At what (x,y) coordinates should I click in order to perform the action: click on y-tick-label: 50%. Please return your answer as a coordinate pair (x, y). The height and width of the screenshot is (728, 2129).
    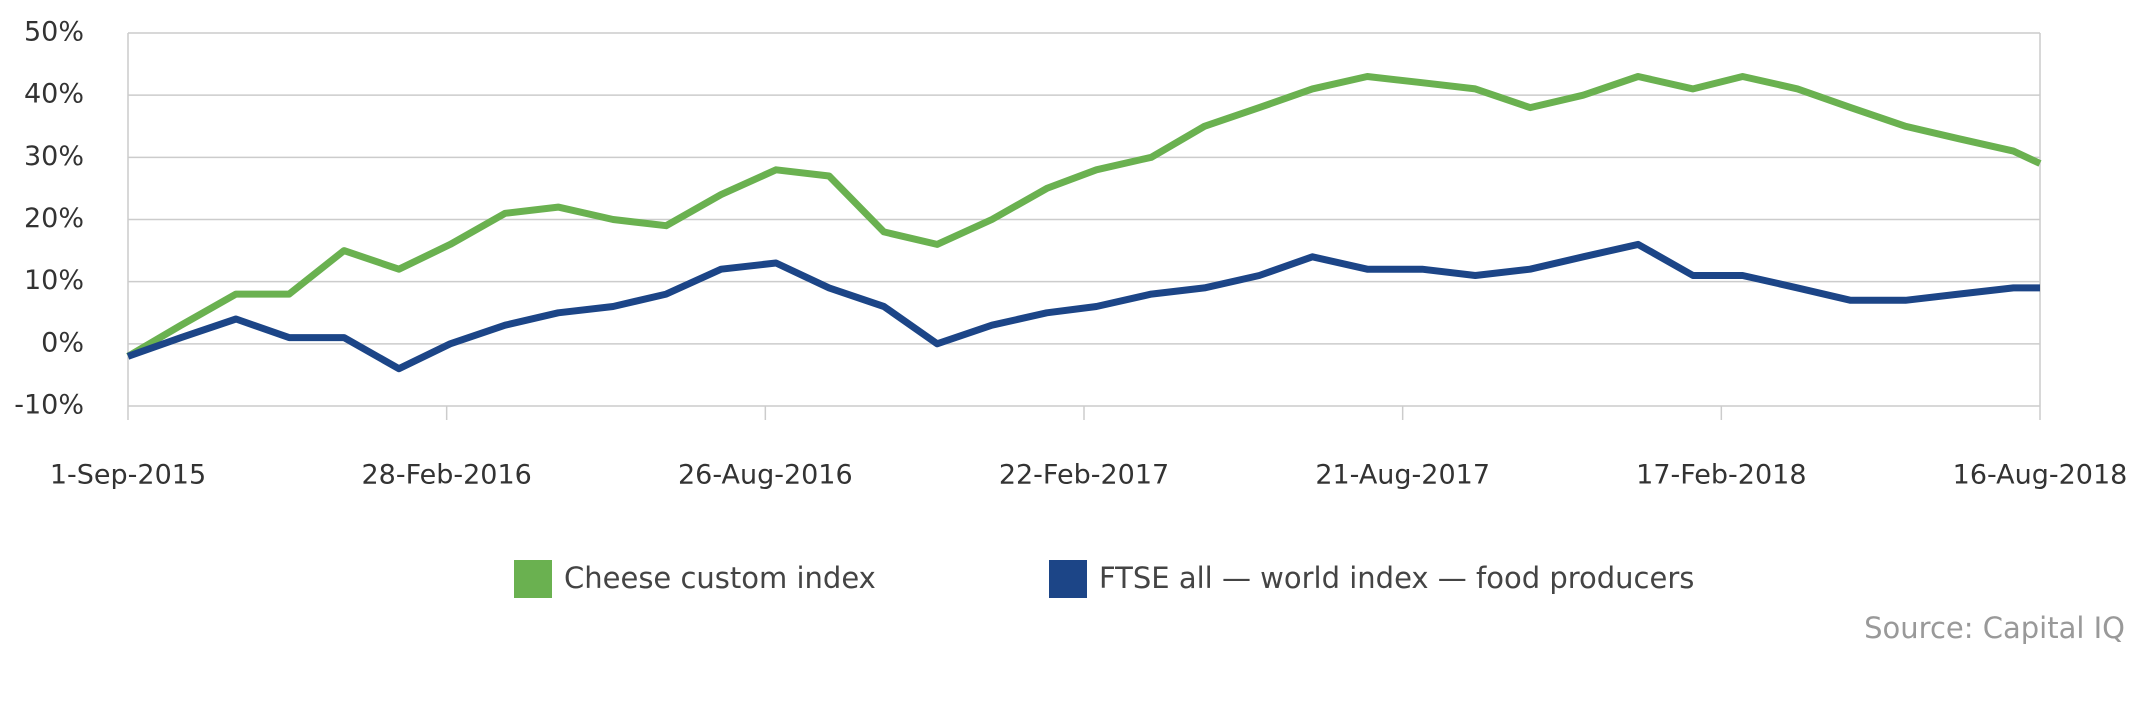
    Looking at the image, I should click on (54, 32).